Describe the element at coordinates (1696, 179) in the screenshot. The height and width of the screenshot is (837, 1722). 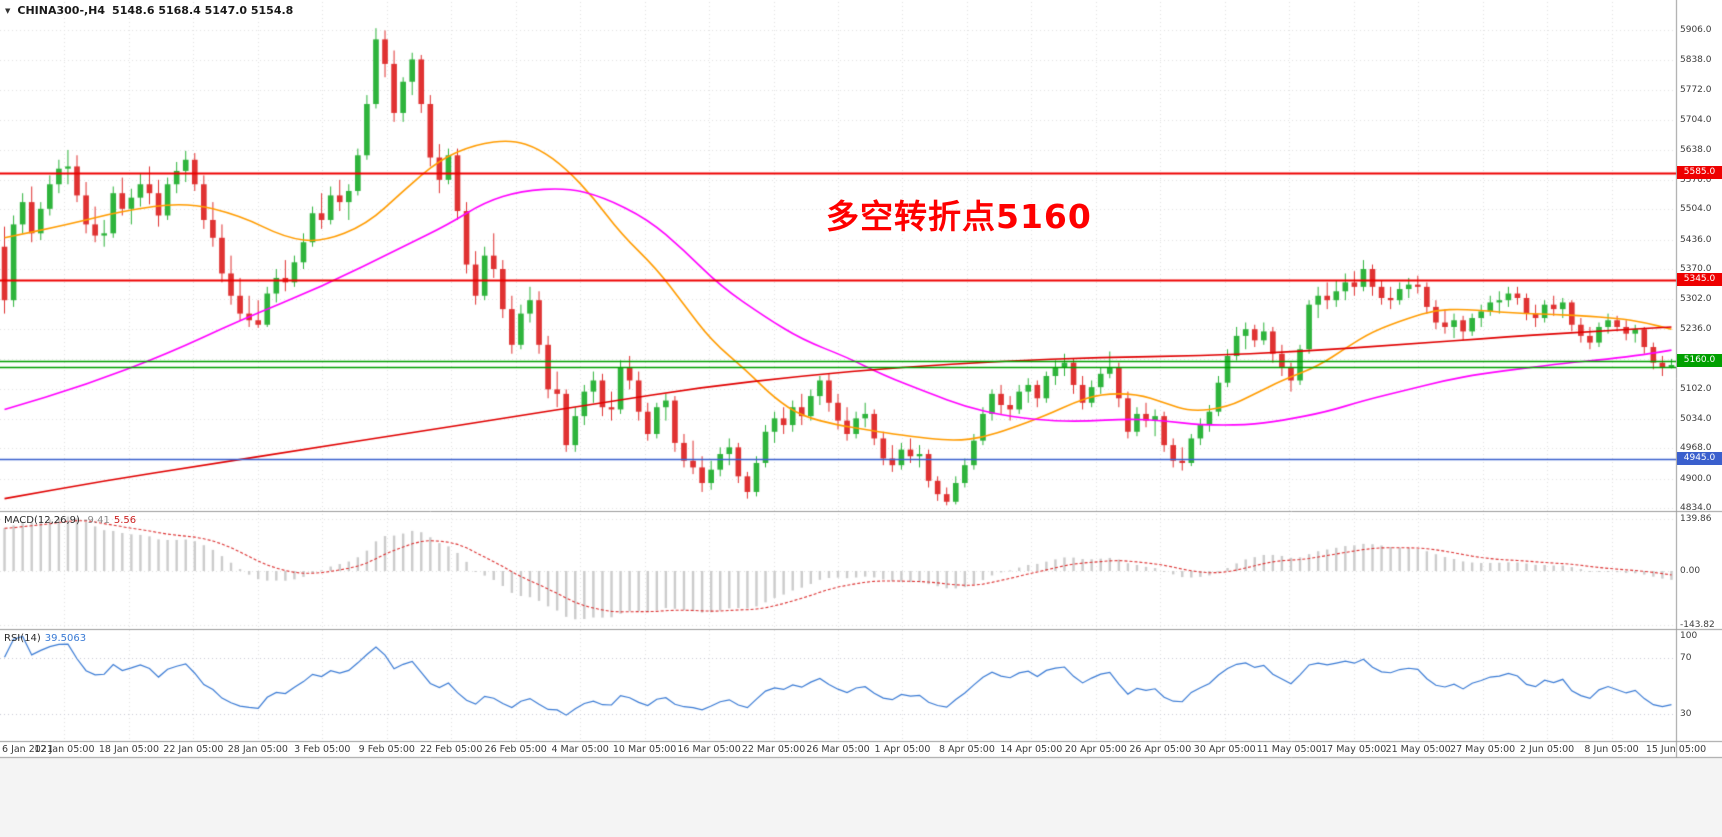
I see `price-axis-label: 5570.0` at that location.